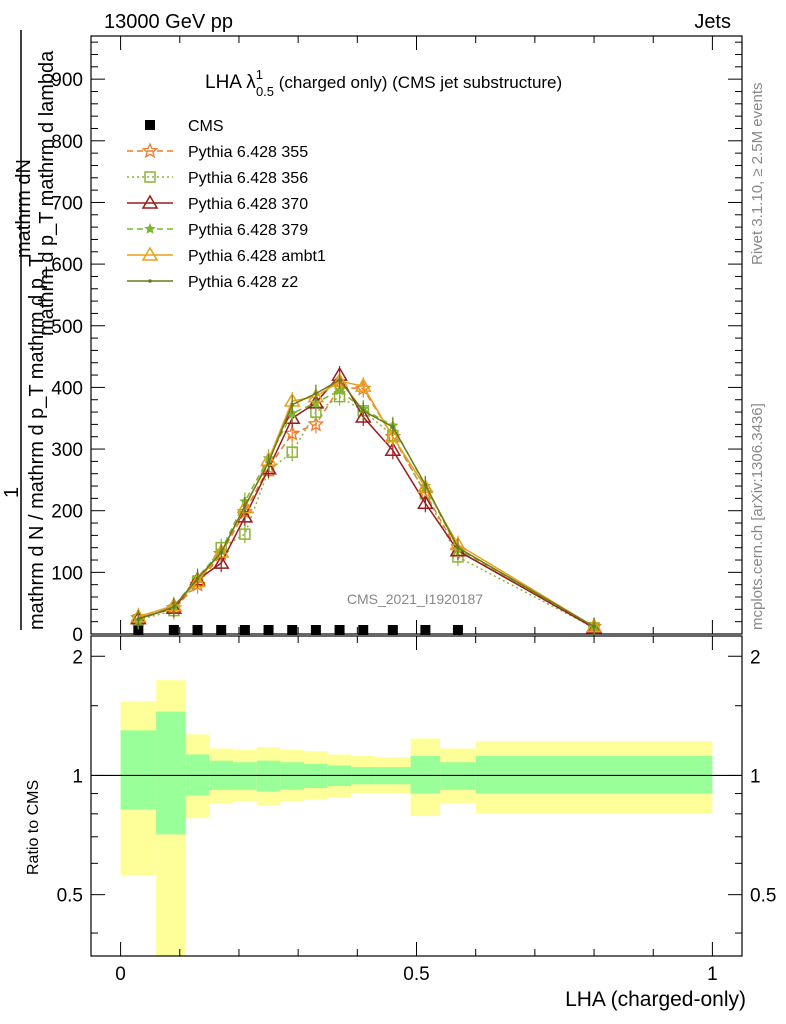 The image size is (786, 1024). I want to click on x-tick-label: 0, so click(120, 974).